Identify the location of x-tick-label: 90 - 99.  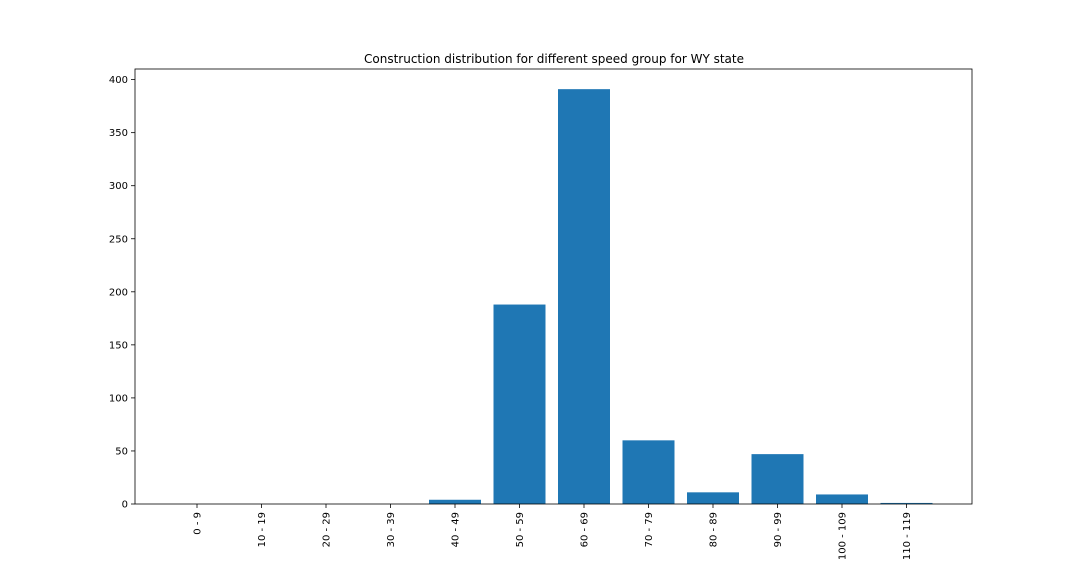
(778, 529).